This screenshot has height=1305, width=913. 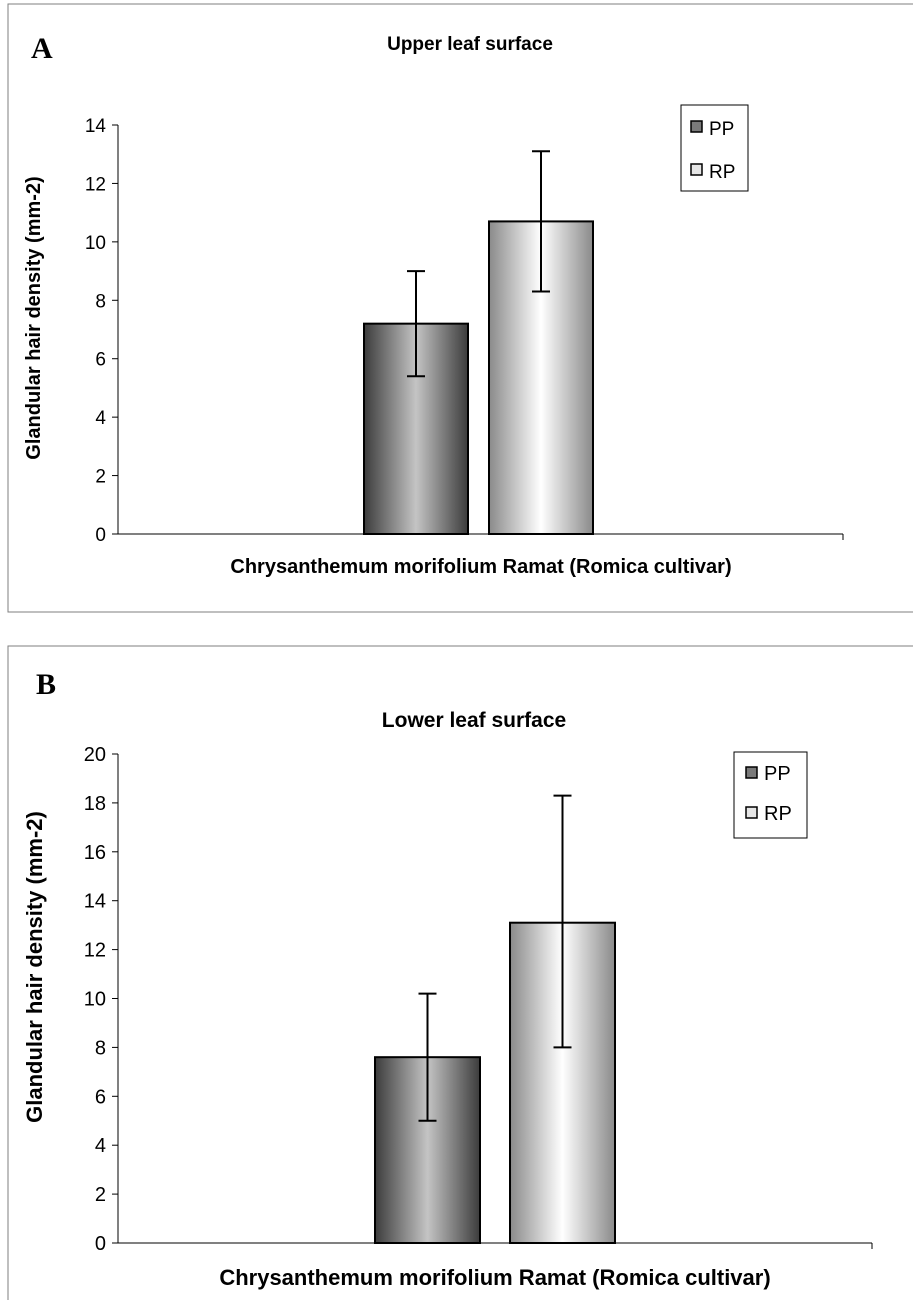 What do you see at coordinates (42, 48) in the screenshot?
I see `panel-letter: A` at bounding box center [42, 48].